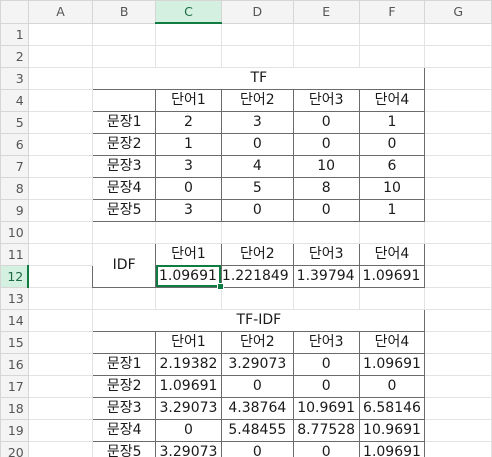  I want to click on row-header: 6, so click(14, 144).